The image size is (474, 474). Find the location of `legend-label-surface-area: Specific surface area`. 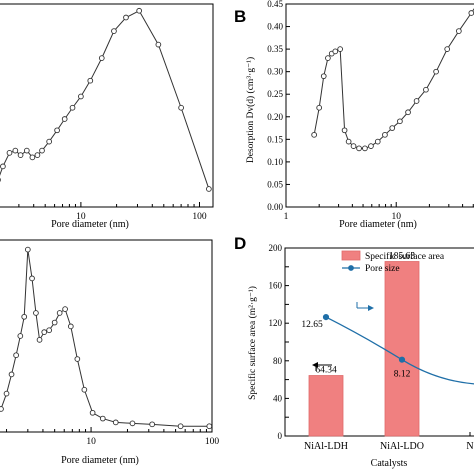

legend-label-surface-area: Specific surface area is located at coordinates (405, 256).